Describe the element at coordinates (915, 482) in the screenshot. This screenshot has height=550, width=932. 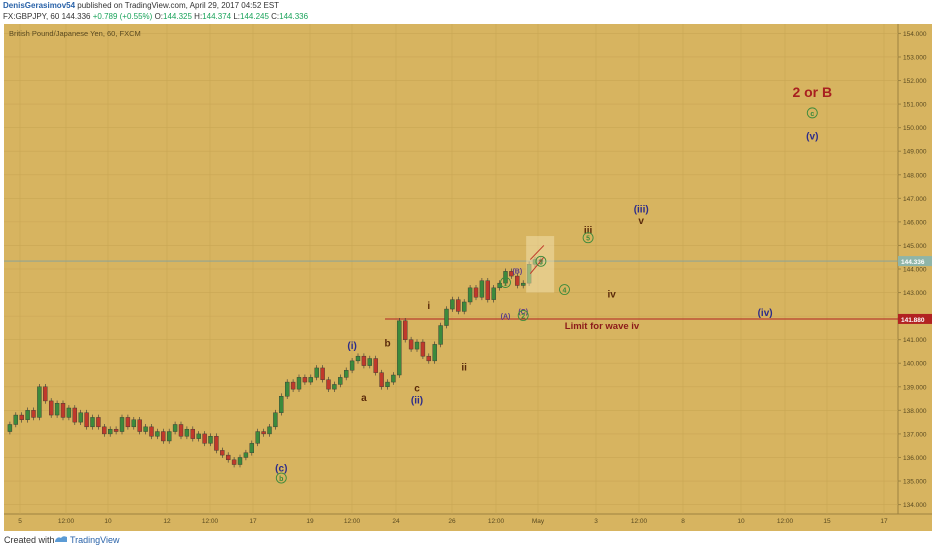
I see `y-tick-label: 135.000` at that location.